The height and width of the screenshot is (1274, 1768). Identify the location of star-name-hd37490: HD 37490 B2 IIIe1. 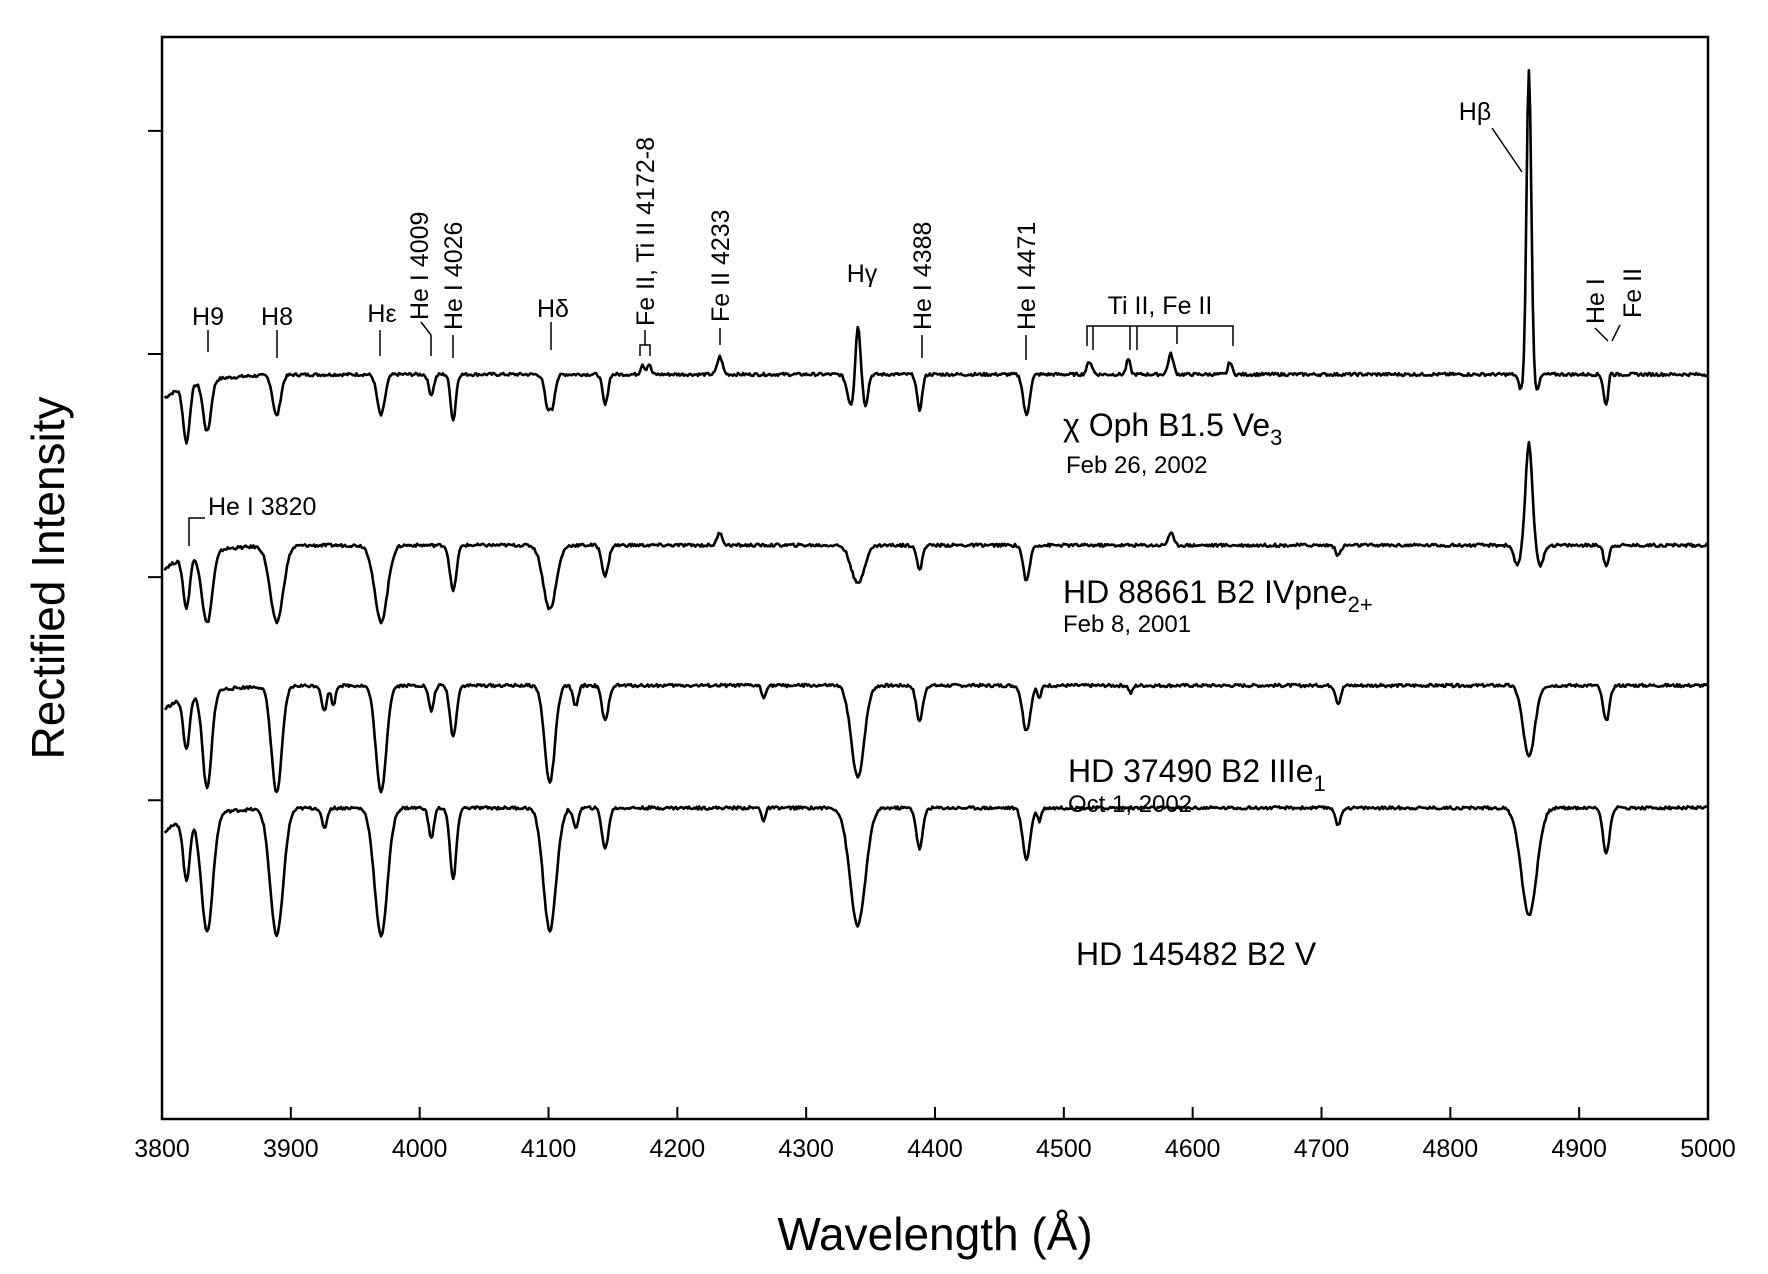
(1197, 774).